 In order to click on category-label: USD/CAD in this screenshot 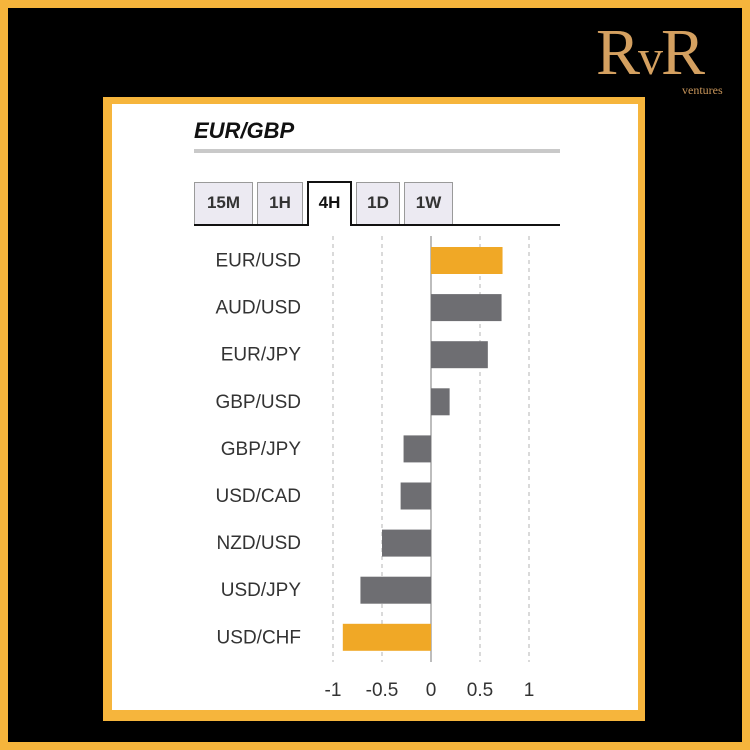, I will do `click(258, 496)`.